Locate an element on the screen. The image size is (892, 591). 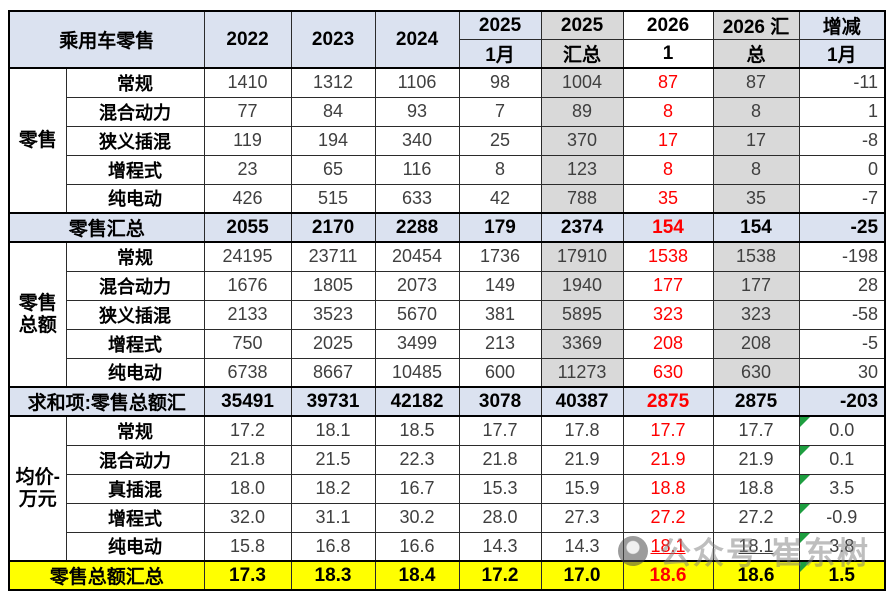
table-row: 增程式 23 65 116 8 123 8 8 0 is located at coordinates (447, 169).